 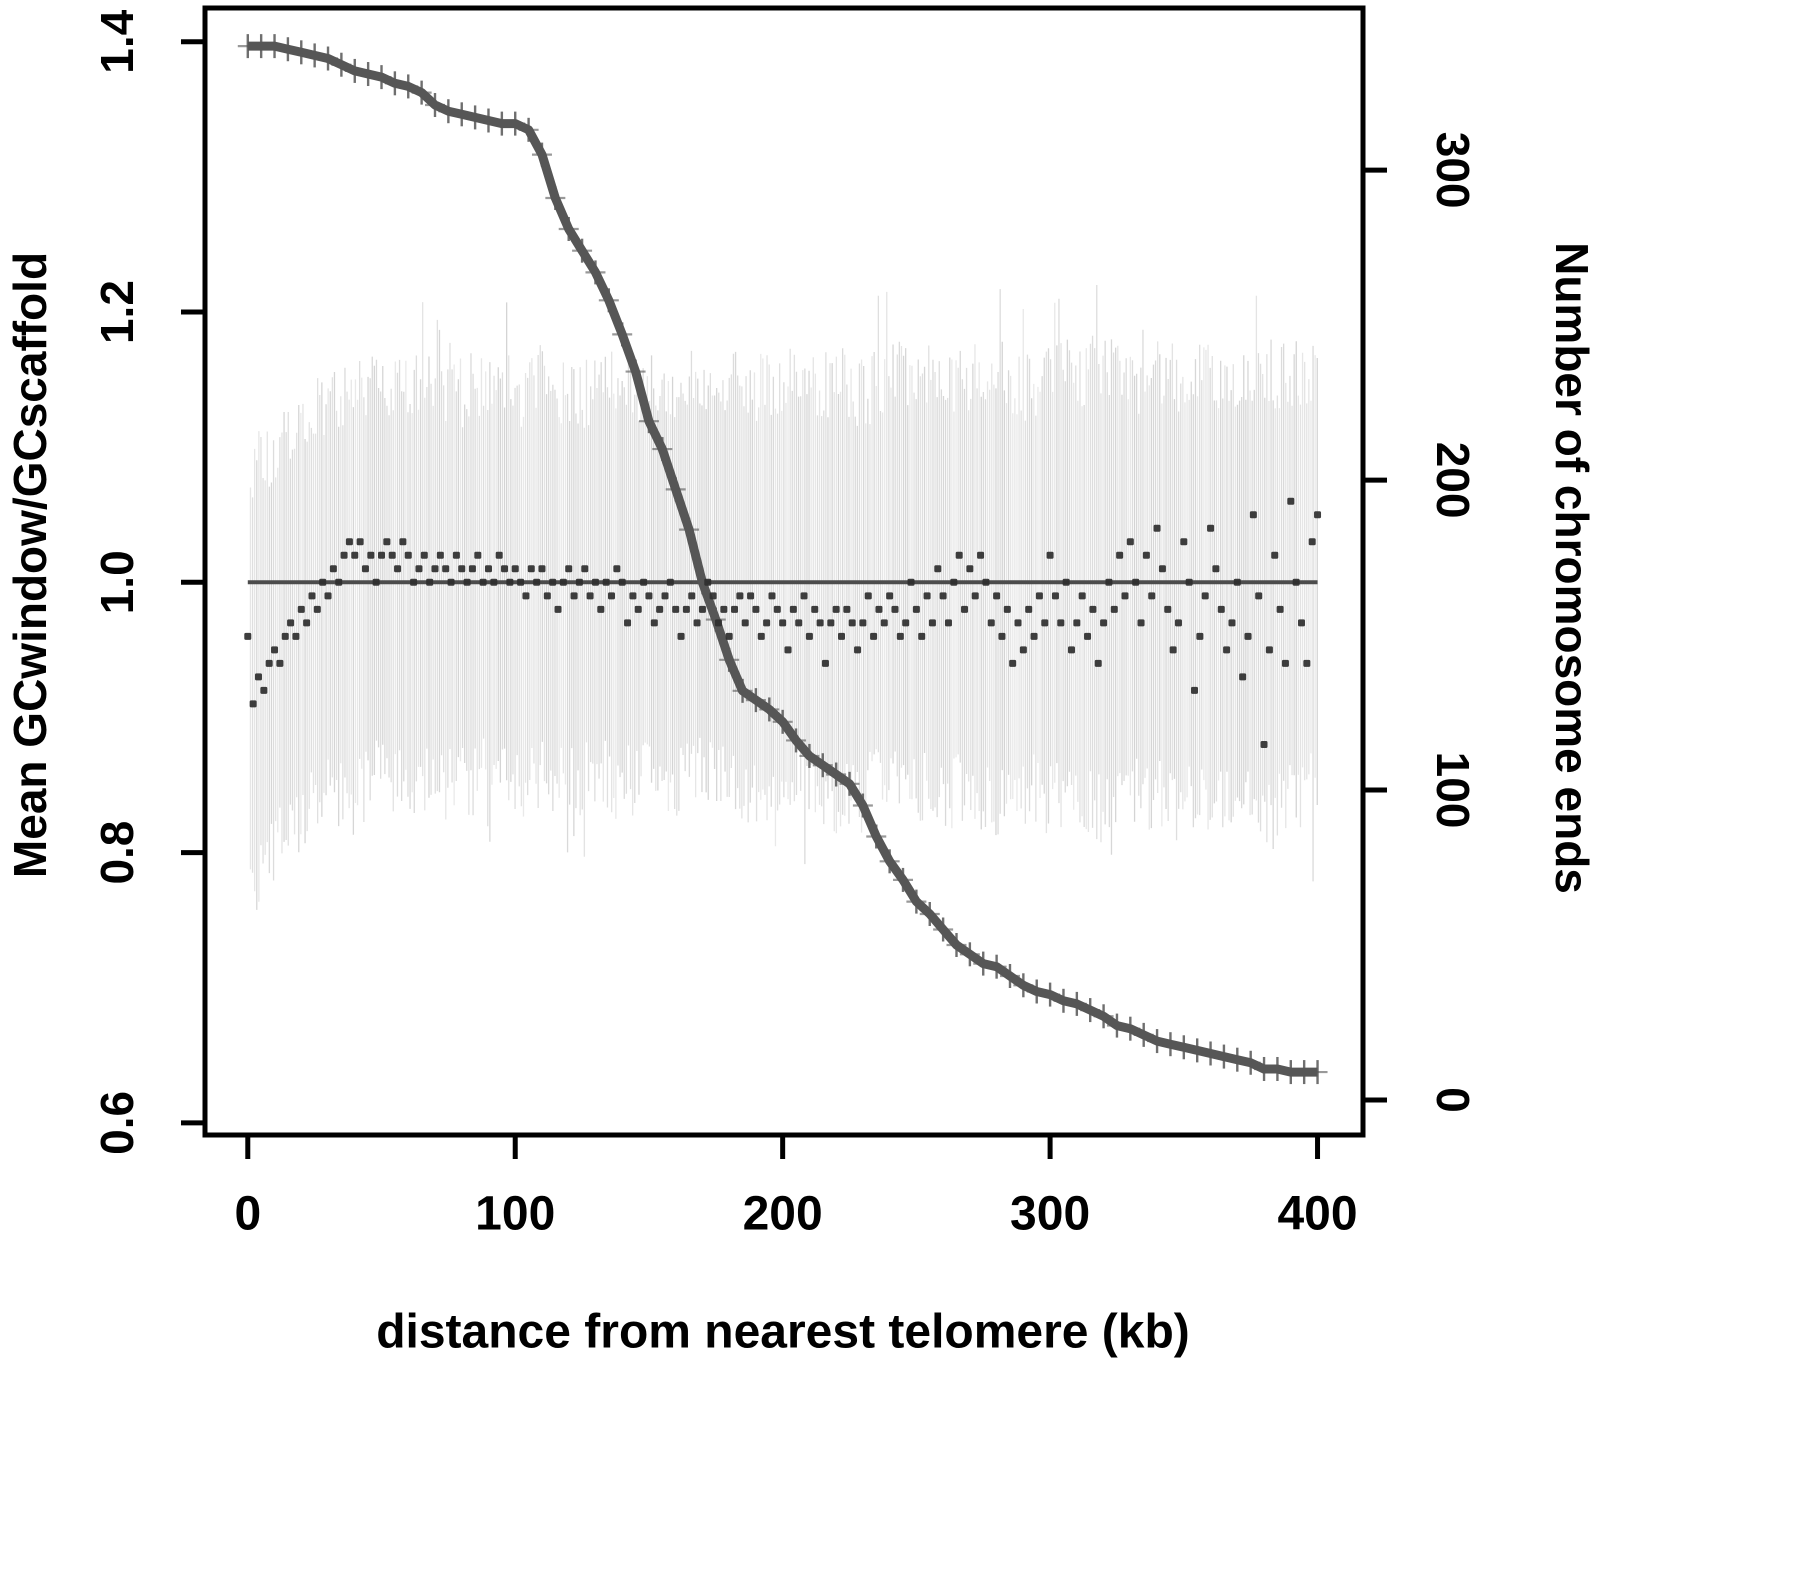 What do you see at coordinates (30, 565) in the screenshot?
I see `y-left-axis-title: Mean GCwindow/GCscaffold` at bounding box center [30, 565].